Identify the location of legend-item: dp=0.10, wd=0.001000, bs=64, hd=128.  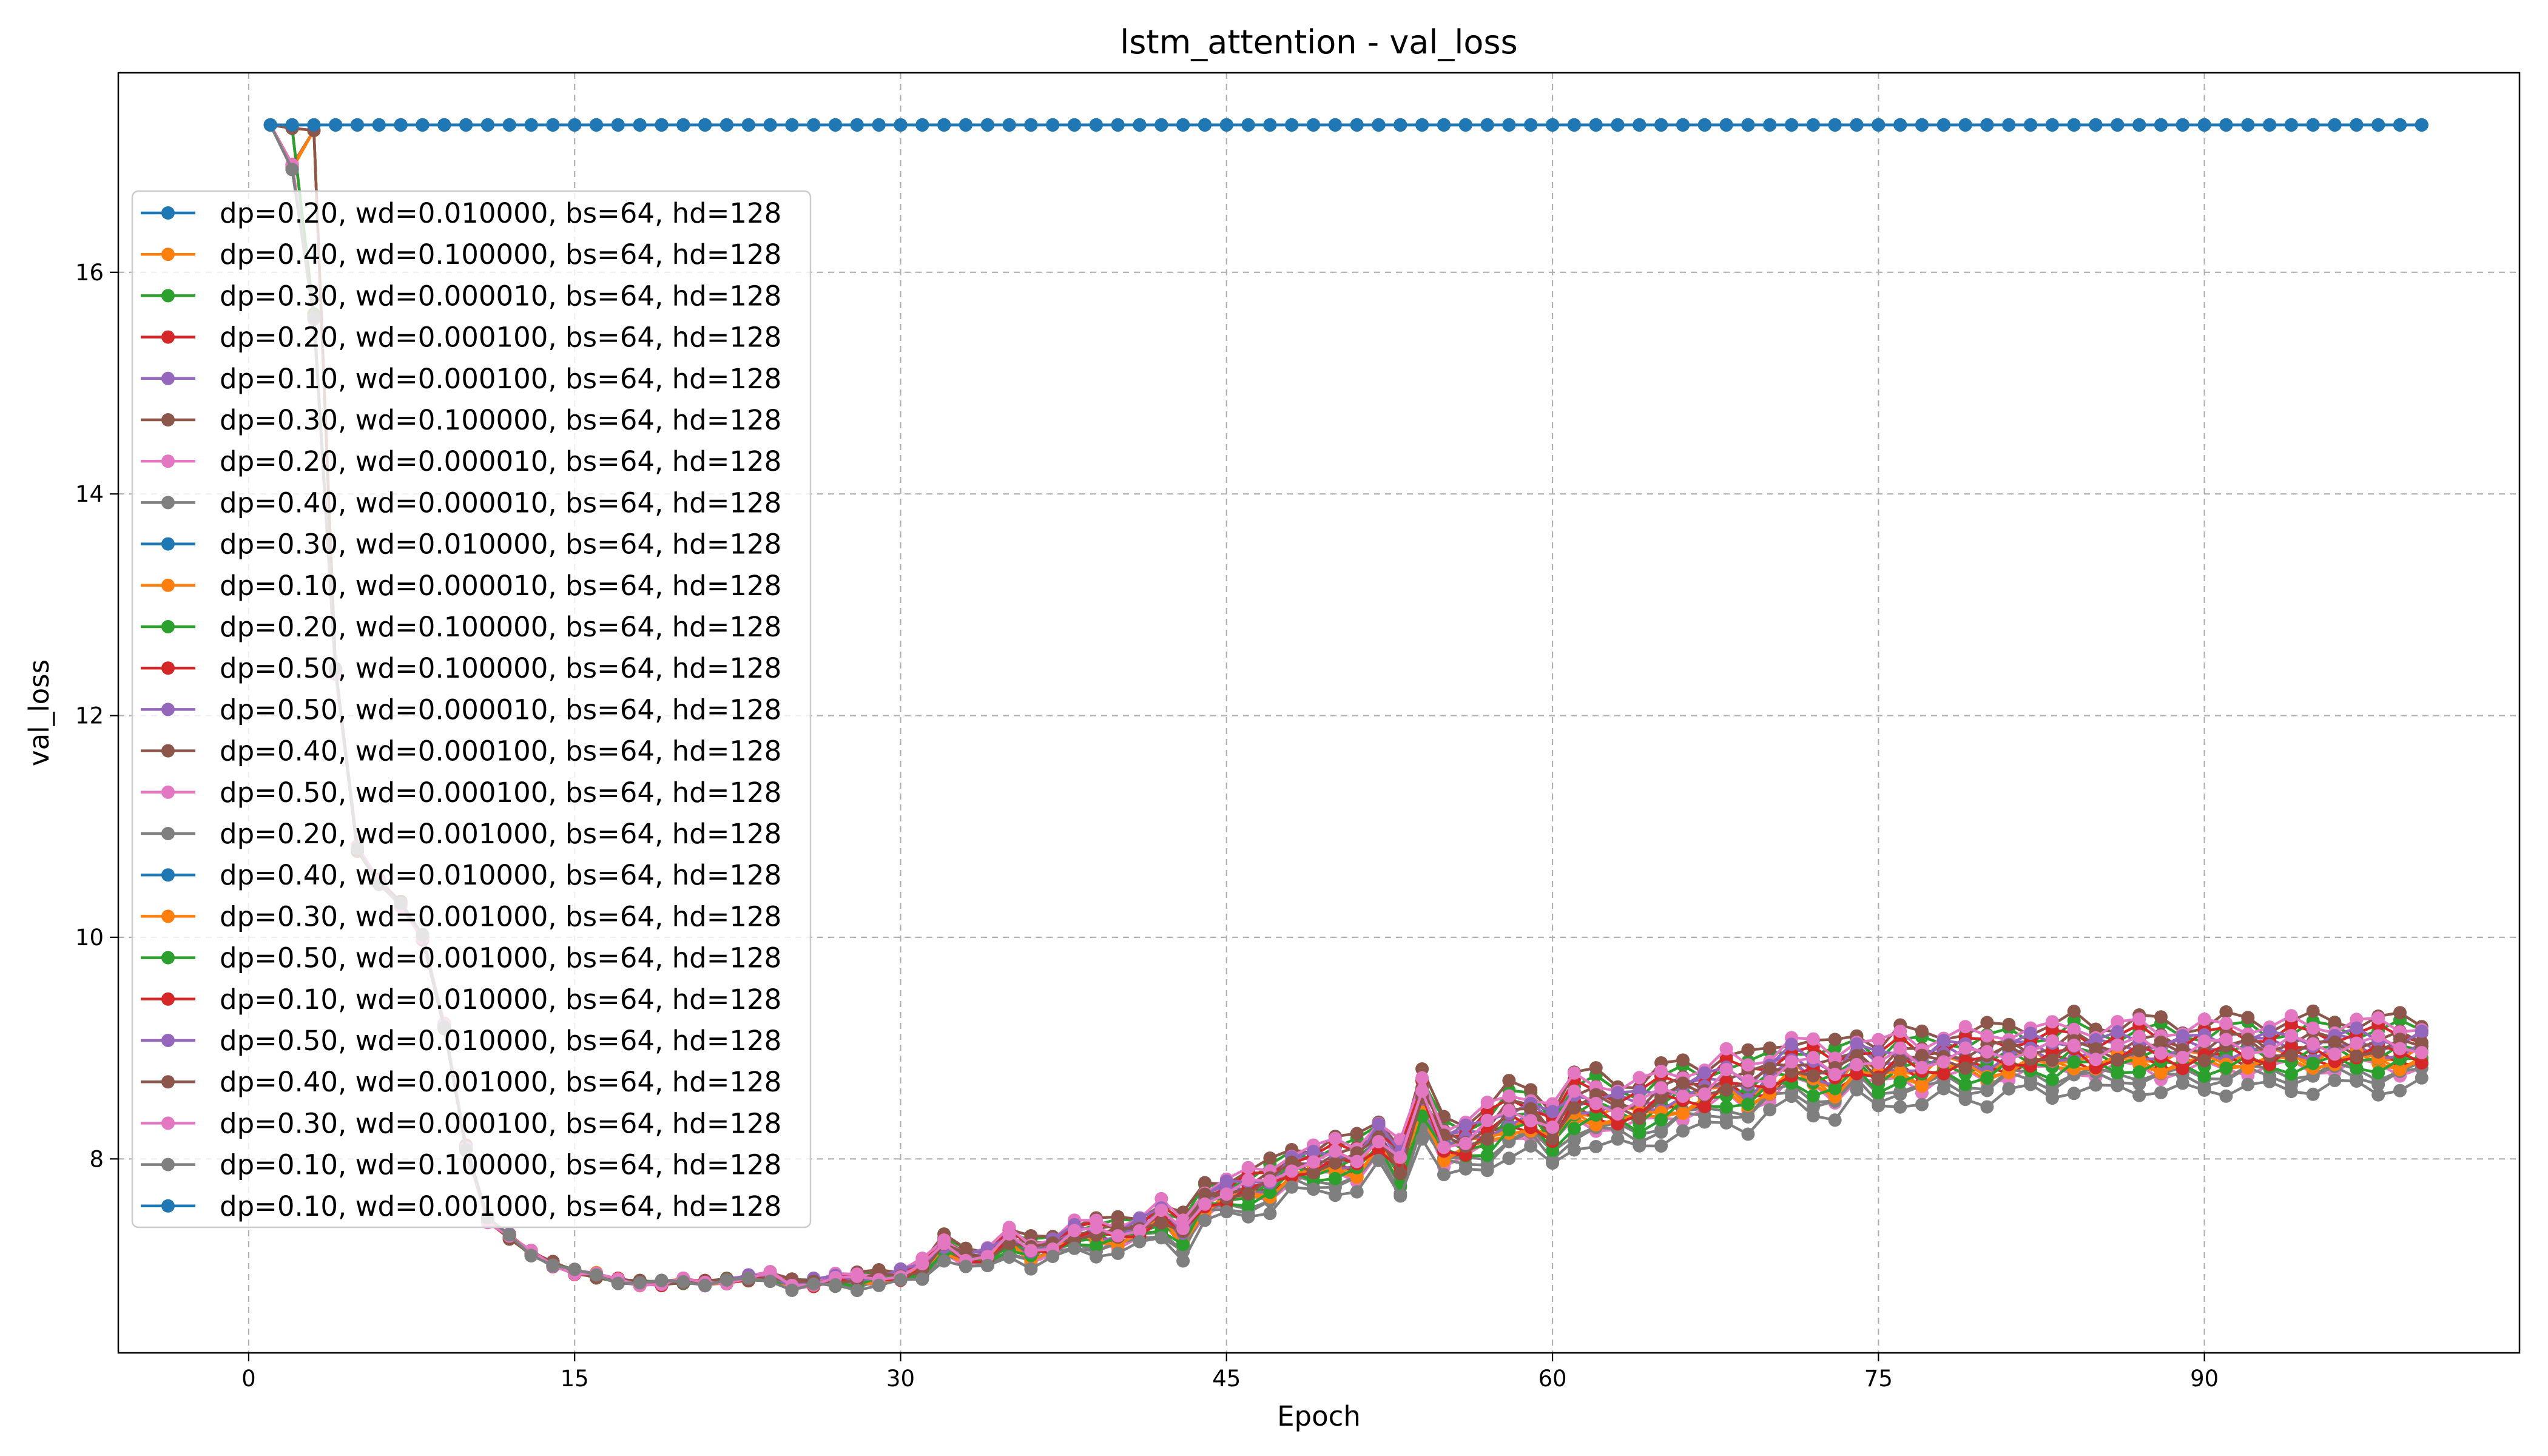
(461, 1206).